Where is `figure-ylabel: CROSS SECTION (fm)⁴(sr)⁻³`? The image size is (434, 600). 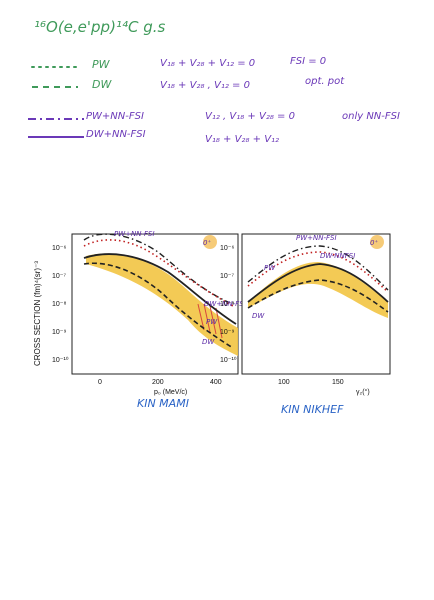 figure-ylabel: CROSS SECTION (fm)⁴(sr)⁻³ is located at coordinates (37, 313).